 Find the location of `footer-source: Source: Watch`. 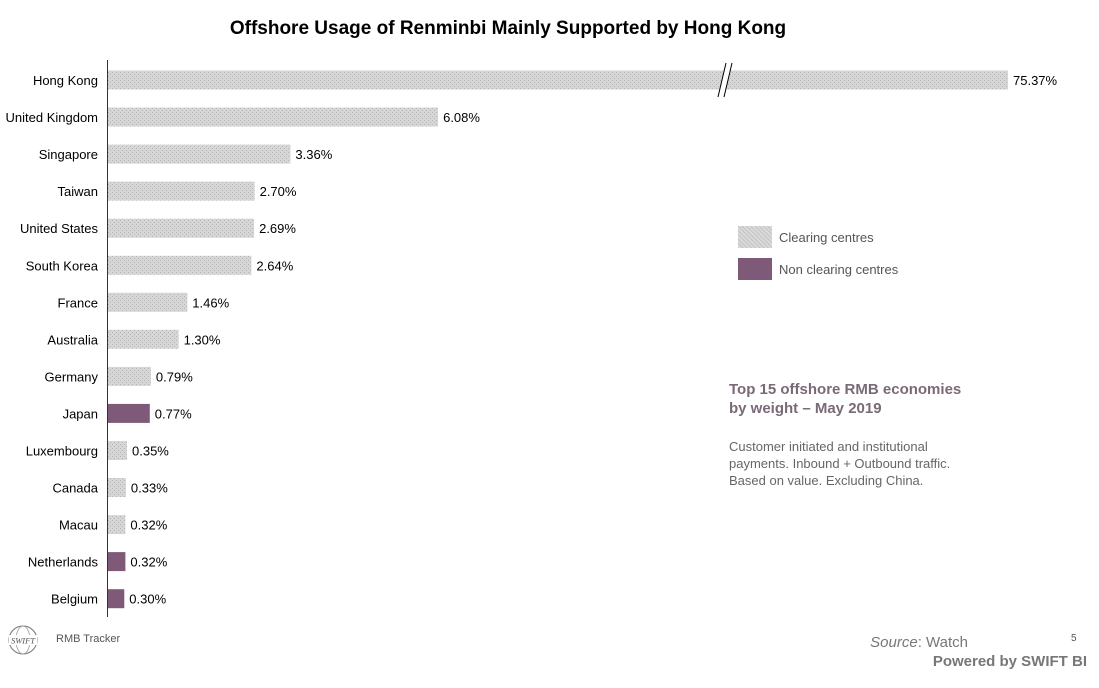

footer-source: Source: Watch is located at coordinates (919, 642).